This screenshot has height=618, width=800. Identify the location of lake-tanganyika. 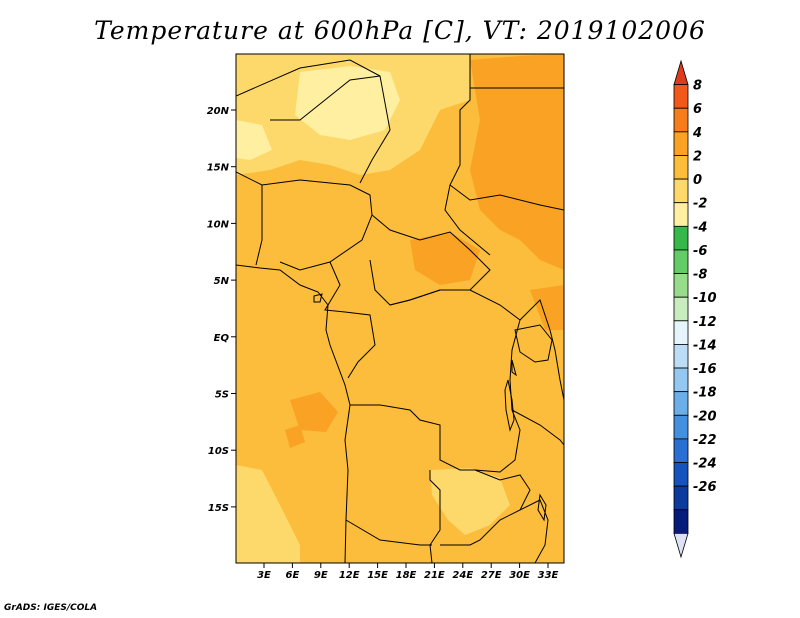
(509, 405).